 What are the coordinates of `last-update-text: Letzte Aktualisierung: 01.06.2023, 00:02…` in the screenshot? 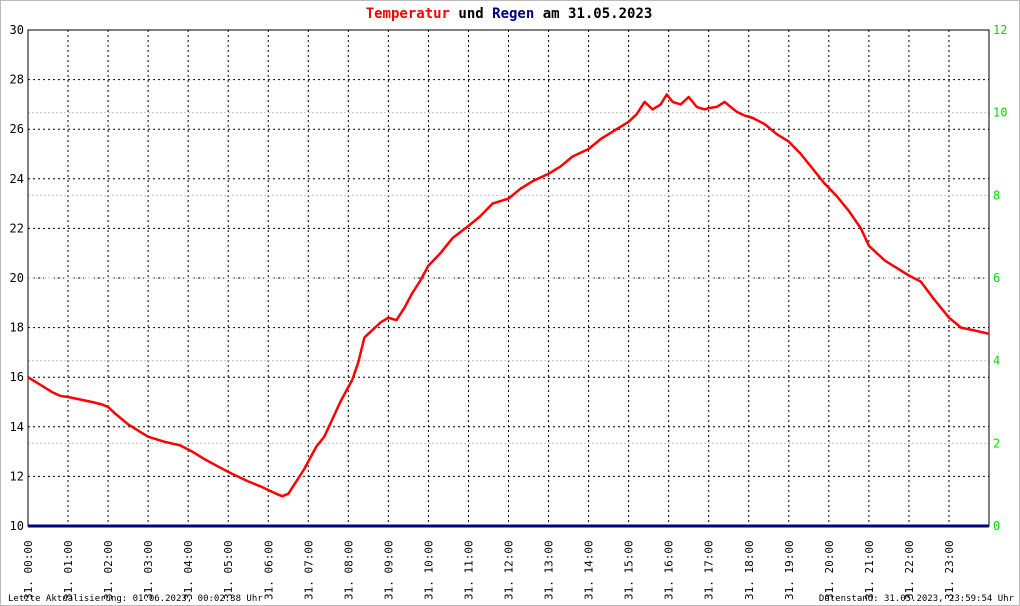 It's located at (135, 599).